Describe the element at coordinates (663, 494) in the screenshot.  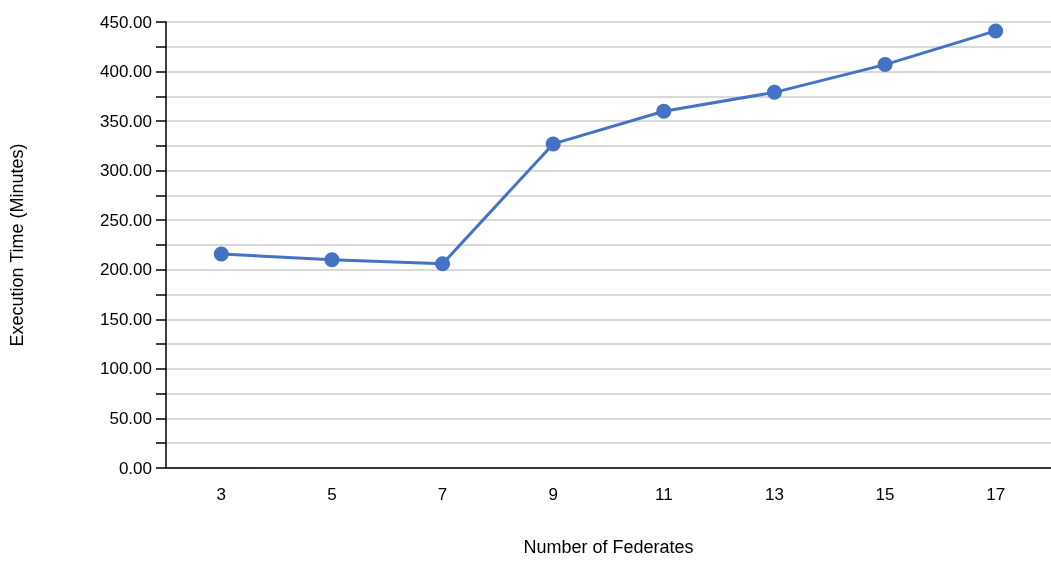
I see `x-tick-label: 11` at that location.